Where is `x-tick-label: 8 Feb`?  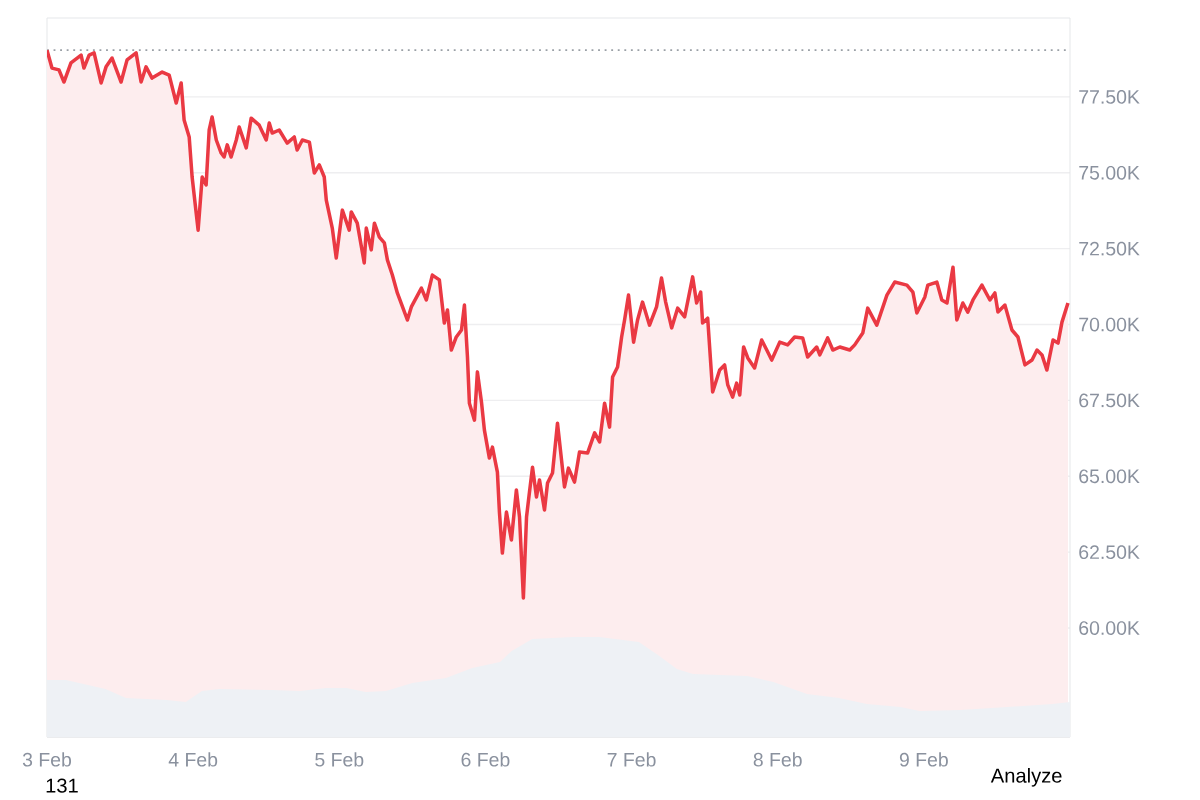 x-tick-label: 8 Feb is located at coordinates (777, 759).